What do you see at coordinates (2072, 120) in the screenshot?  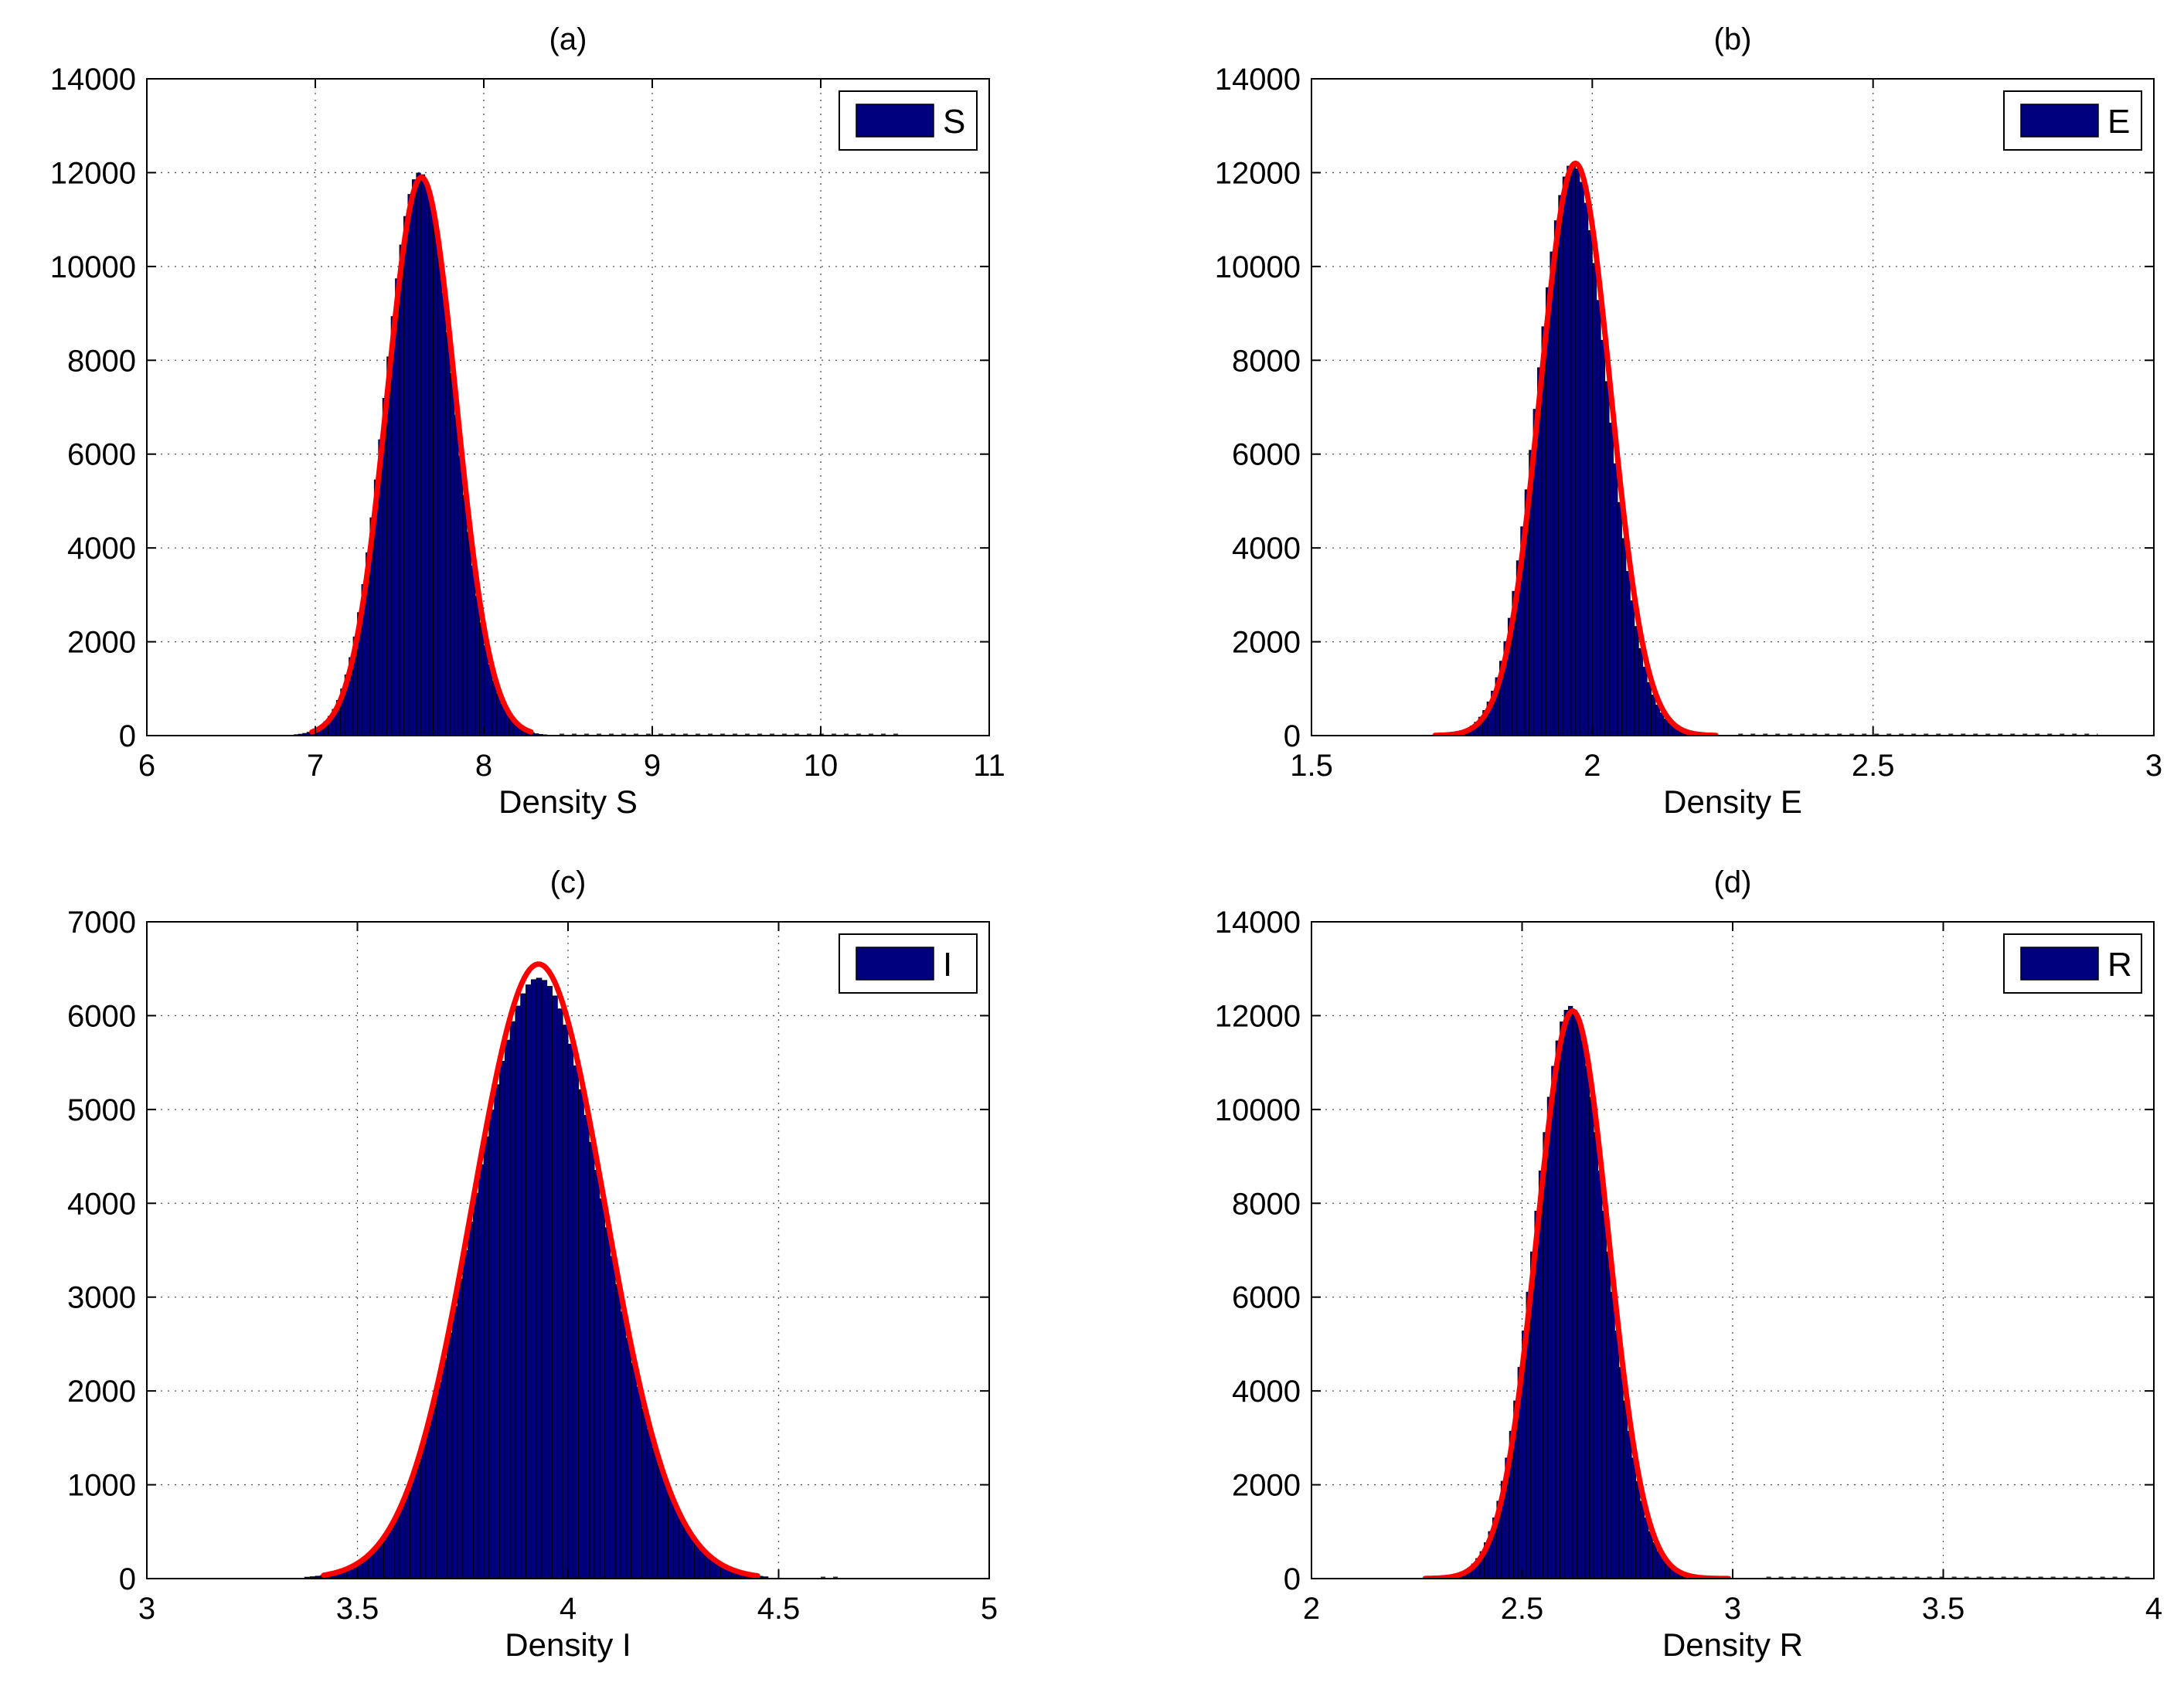 I see `legend: E` at bounding box center [2072, 120].